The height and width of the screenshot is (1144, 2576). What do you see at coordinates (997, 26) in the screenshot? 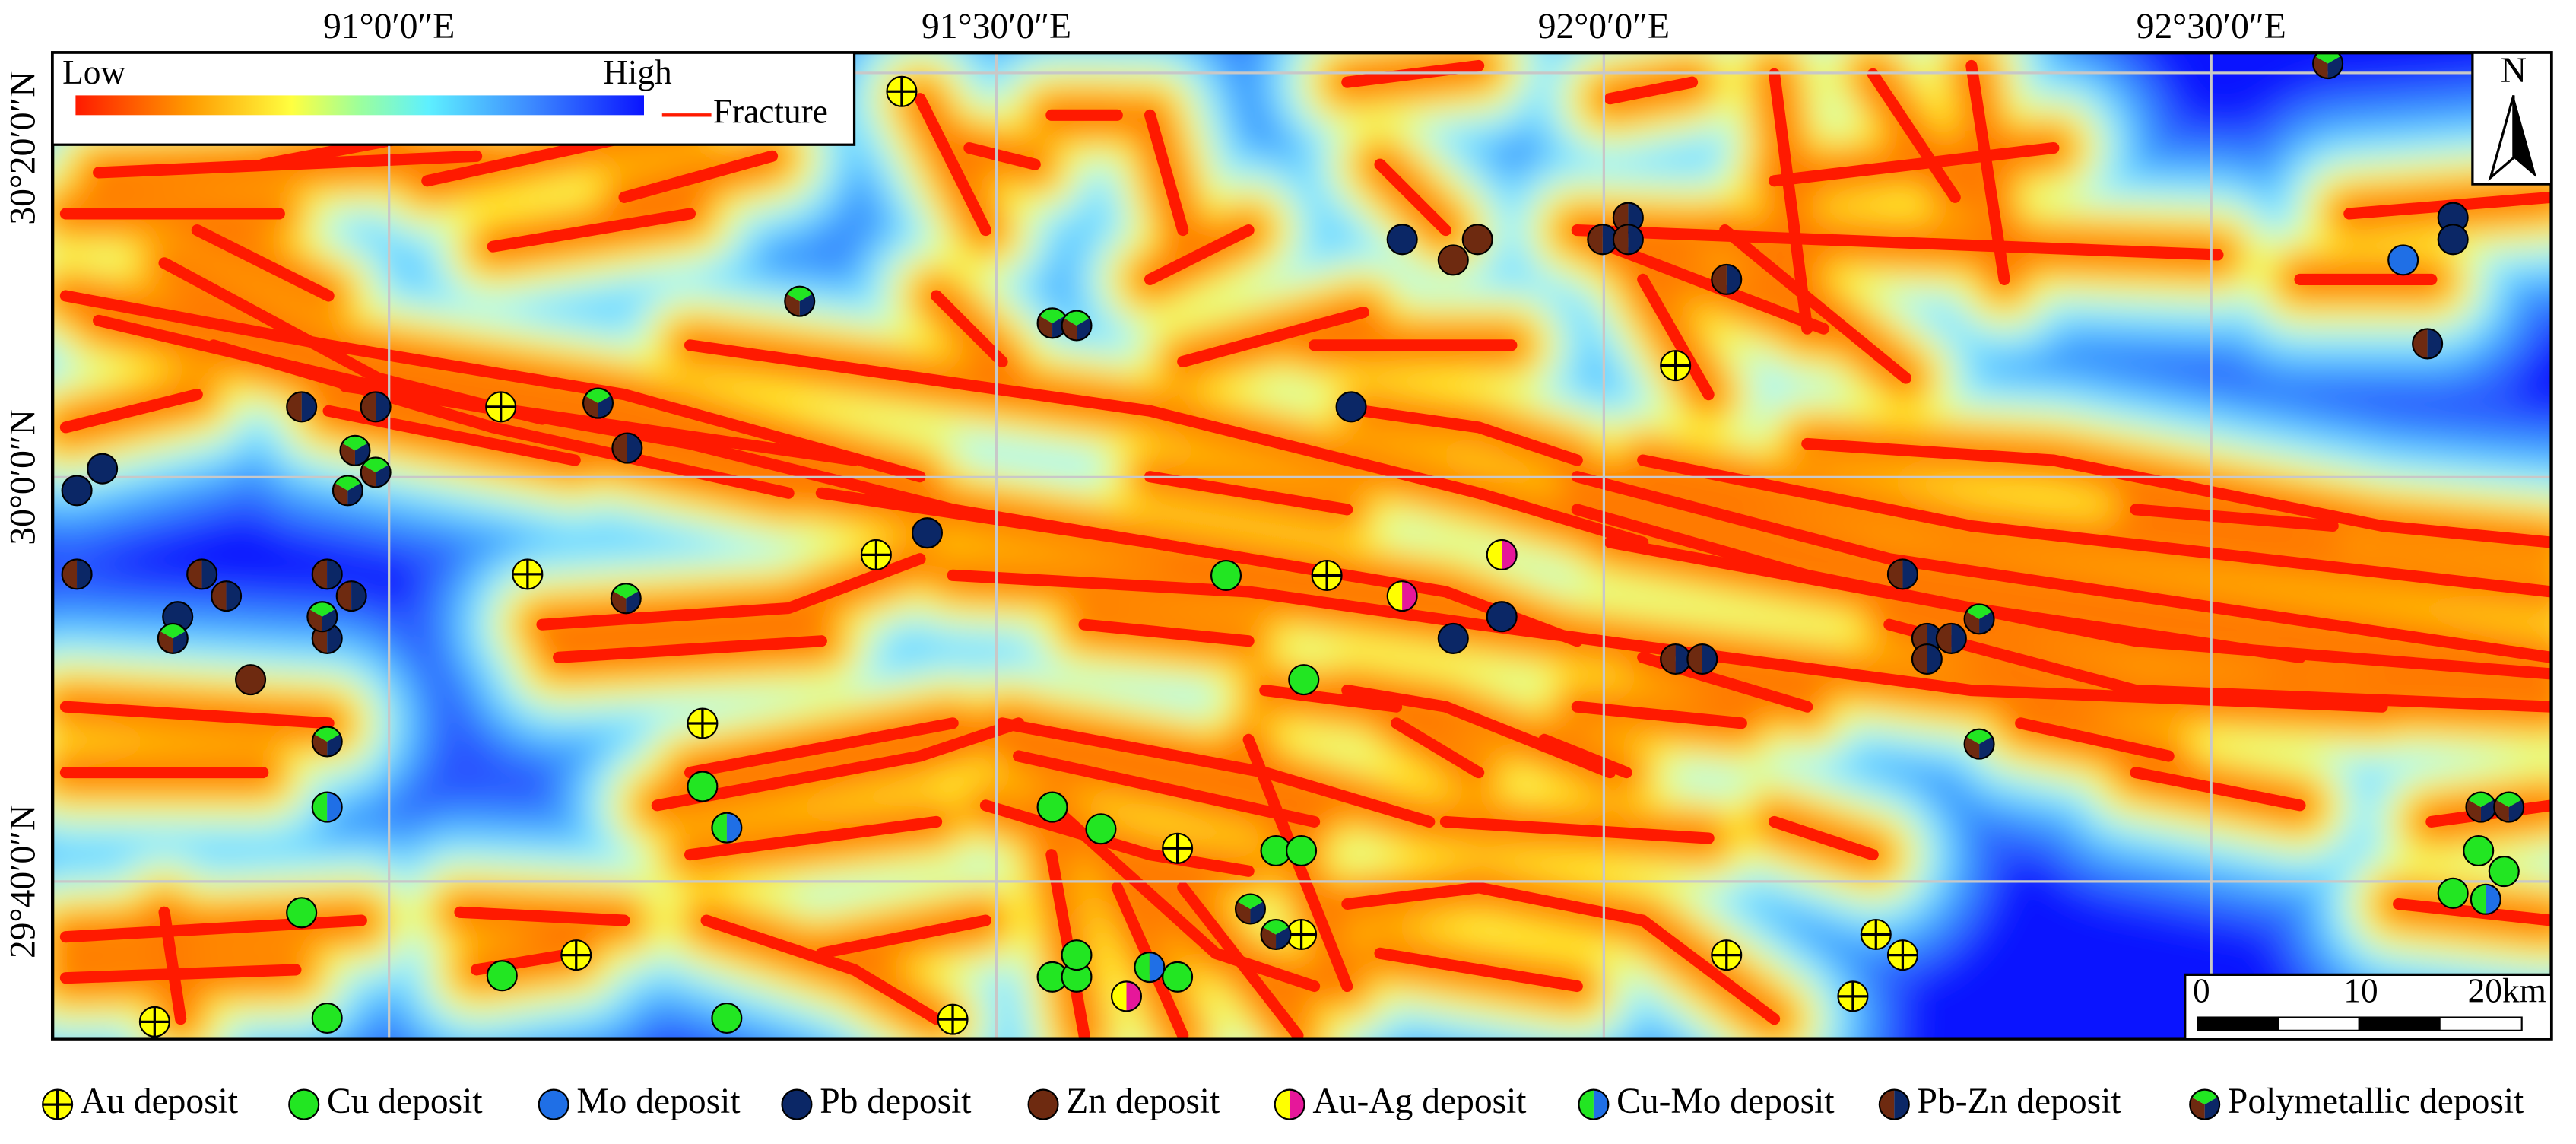
I see `lon-label: 91°30′0″E` at bounding box center [997, 26].